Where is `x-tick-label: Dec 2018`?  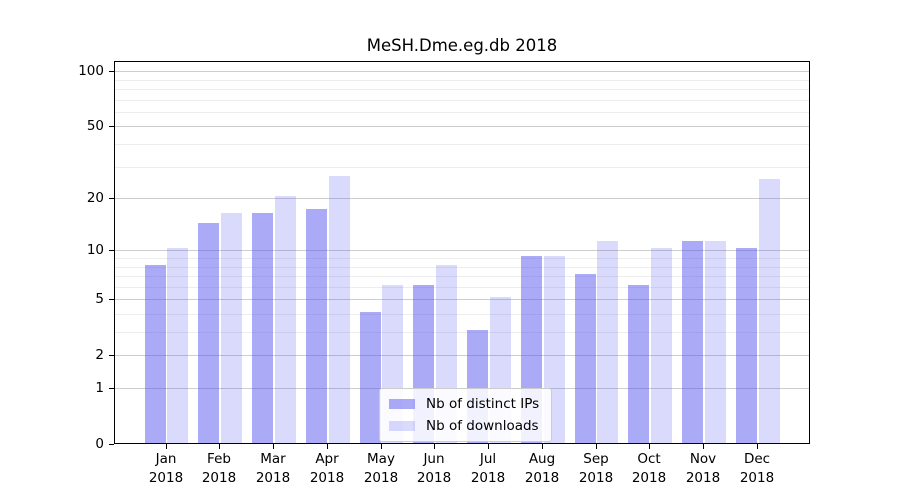 x-tick-label: Dec 2018 is located at coordinates (757, 468).